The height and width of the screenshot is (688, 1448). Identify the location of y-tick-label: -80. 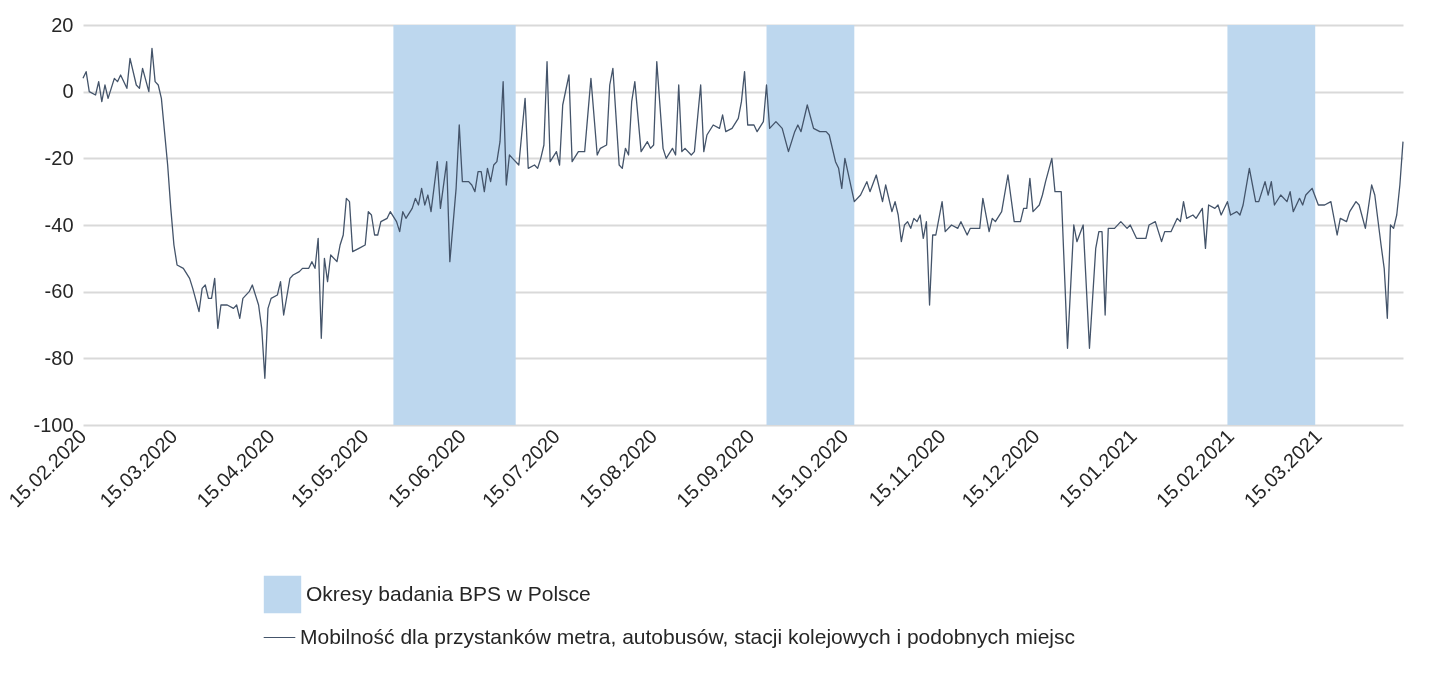
(59, 357).